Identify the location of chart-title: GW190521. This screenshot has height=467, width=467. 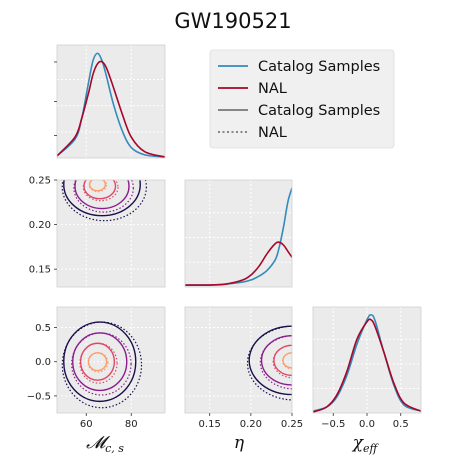
(232, 21).